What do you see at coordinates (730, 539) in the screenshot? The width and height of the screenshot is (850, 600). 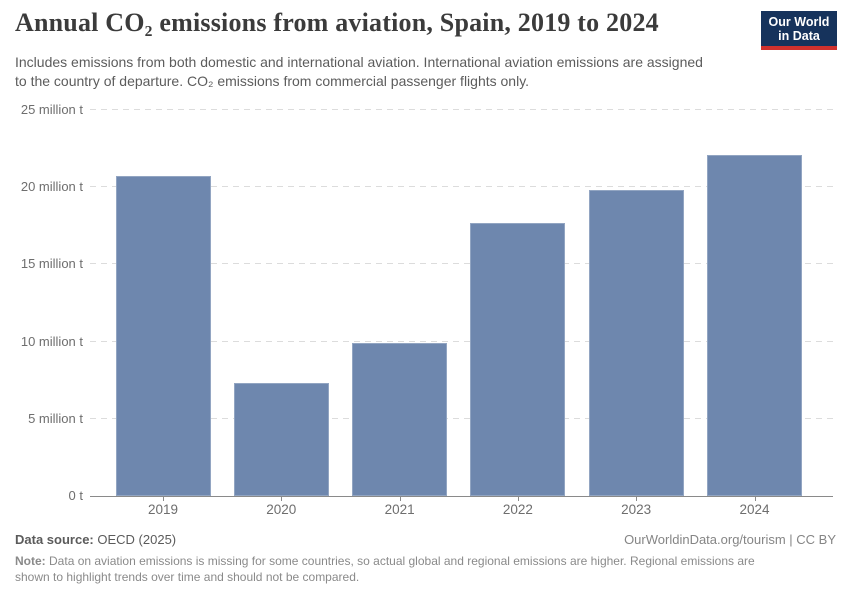 I see `attribution-link: OurWorldinData.org/tourism | CC BY` at bounding box center [730, 539].